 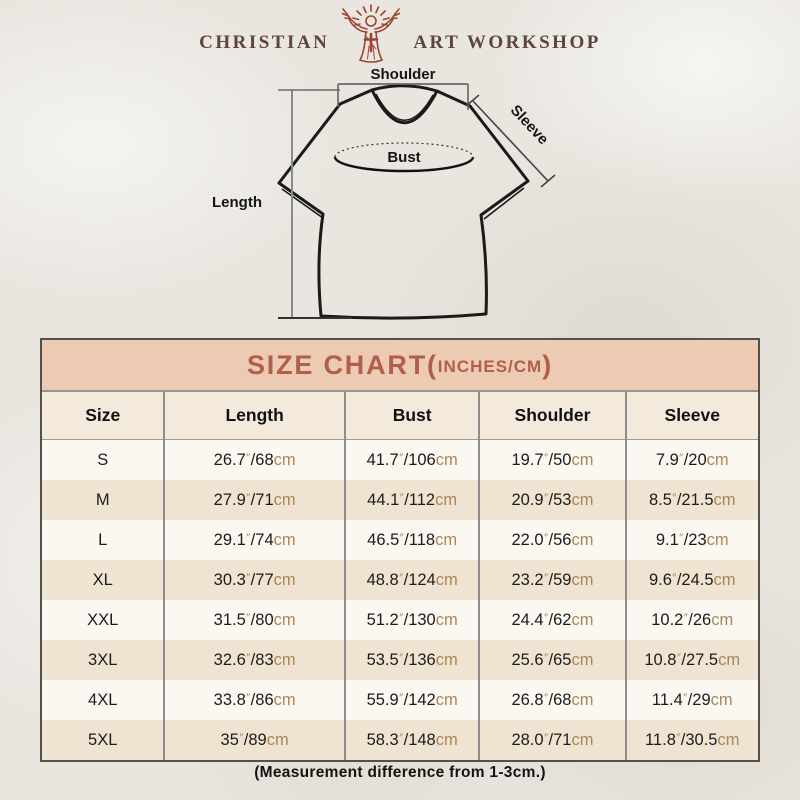 What do you see at coordinates (103, 620) in the screenshot?
I see `size-cell: XXL` at bounding box center [103, 620].